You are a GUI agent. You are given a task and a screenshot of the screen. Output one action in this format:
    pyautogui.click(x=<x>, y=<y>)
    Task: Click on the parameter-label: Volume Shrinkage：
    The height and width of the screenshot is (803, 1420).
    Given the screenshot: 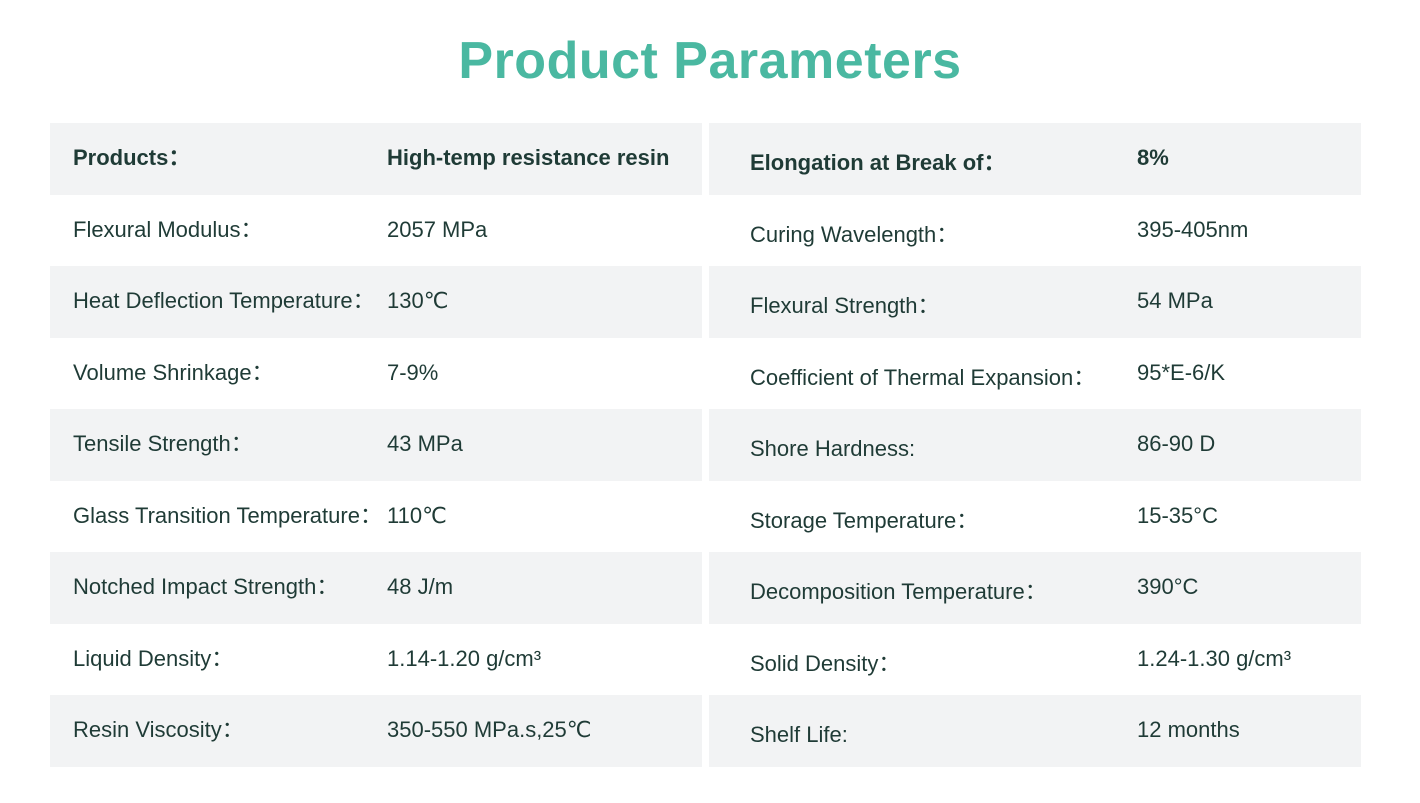 What is the action you would take?
    pyautogui.click(x=173, y=372)
    